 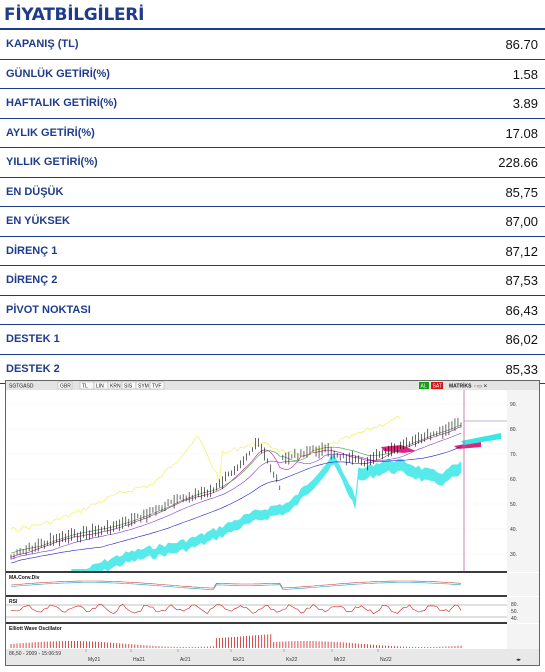 What do you see at coordinates (35, 629) in the screenshot?
I see `elliott-label: Elliott Wave Oscillator` at bounding box center [35, 629].